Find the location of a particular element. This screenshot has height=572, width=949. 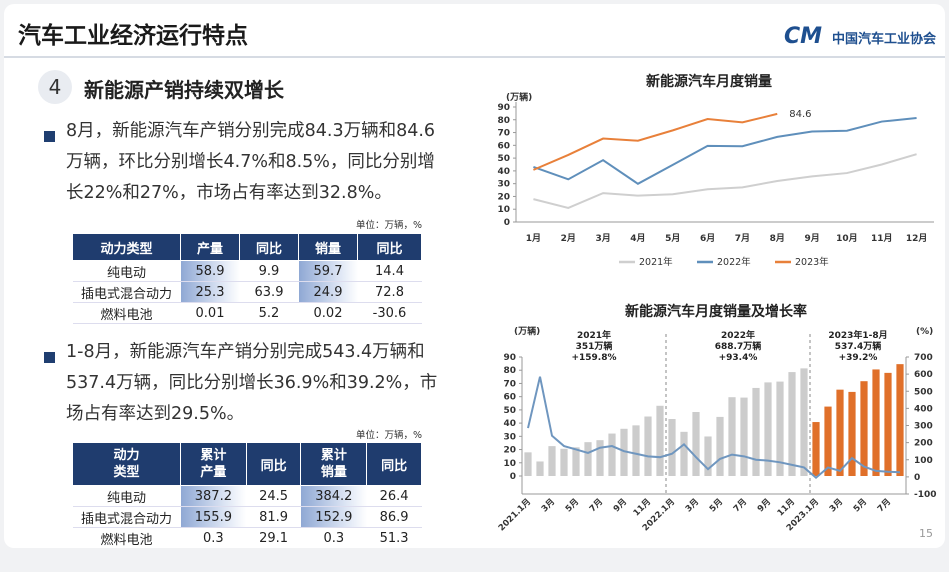

annotation: 2022年 is located at coordinates (738, 335).